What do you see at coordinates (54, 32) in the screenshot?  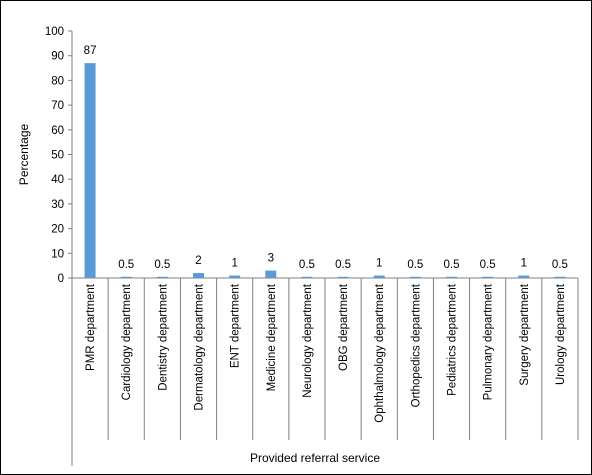 I see `y-tick-label: 100` at bounding box center [54, 32].